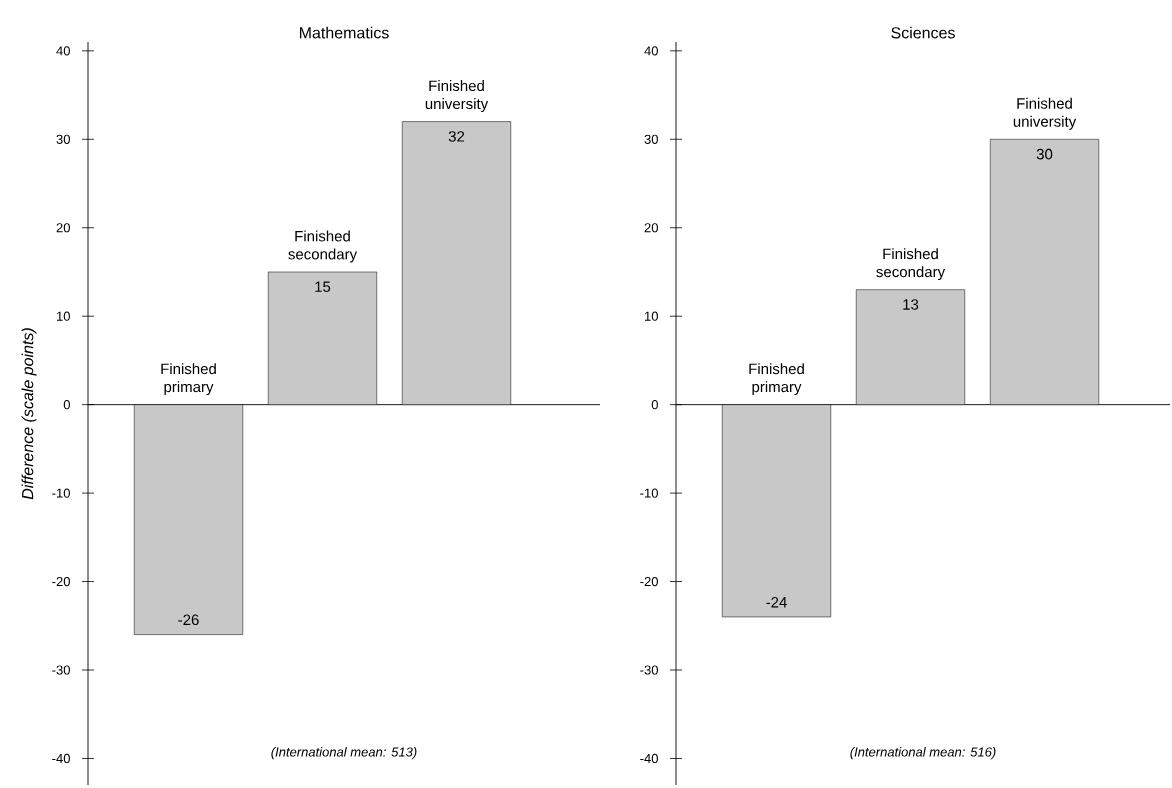  I want to click on data-label: -24, so click(776, 602).